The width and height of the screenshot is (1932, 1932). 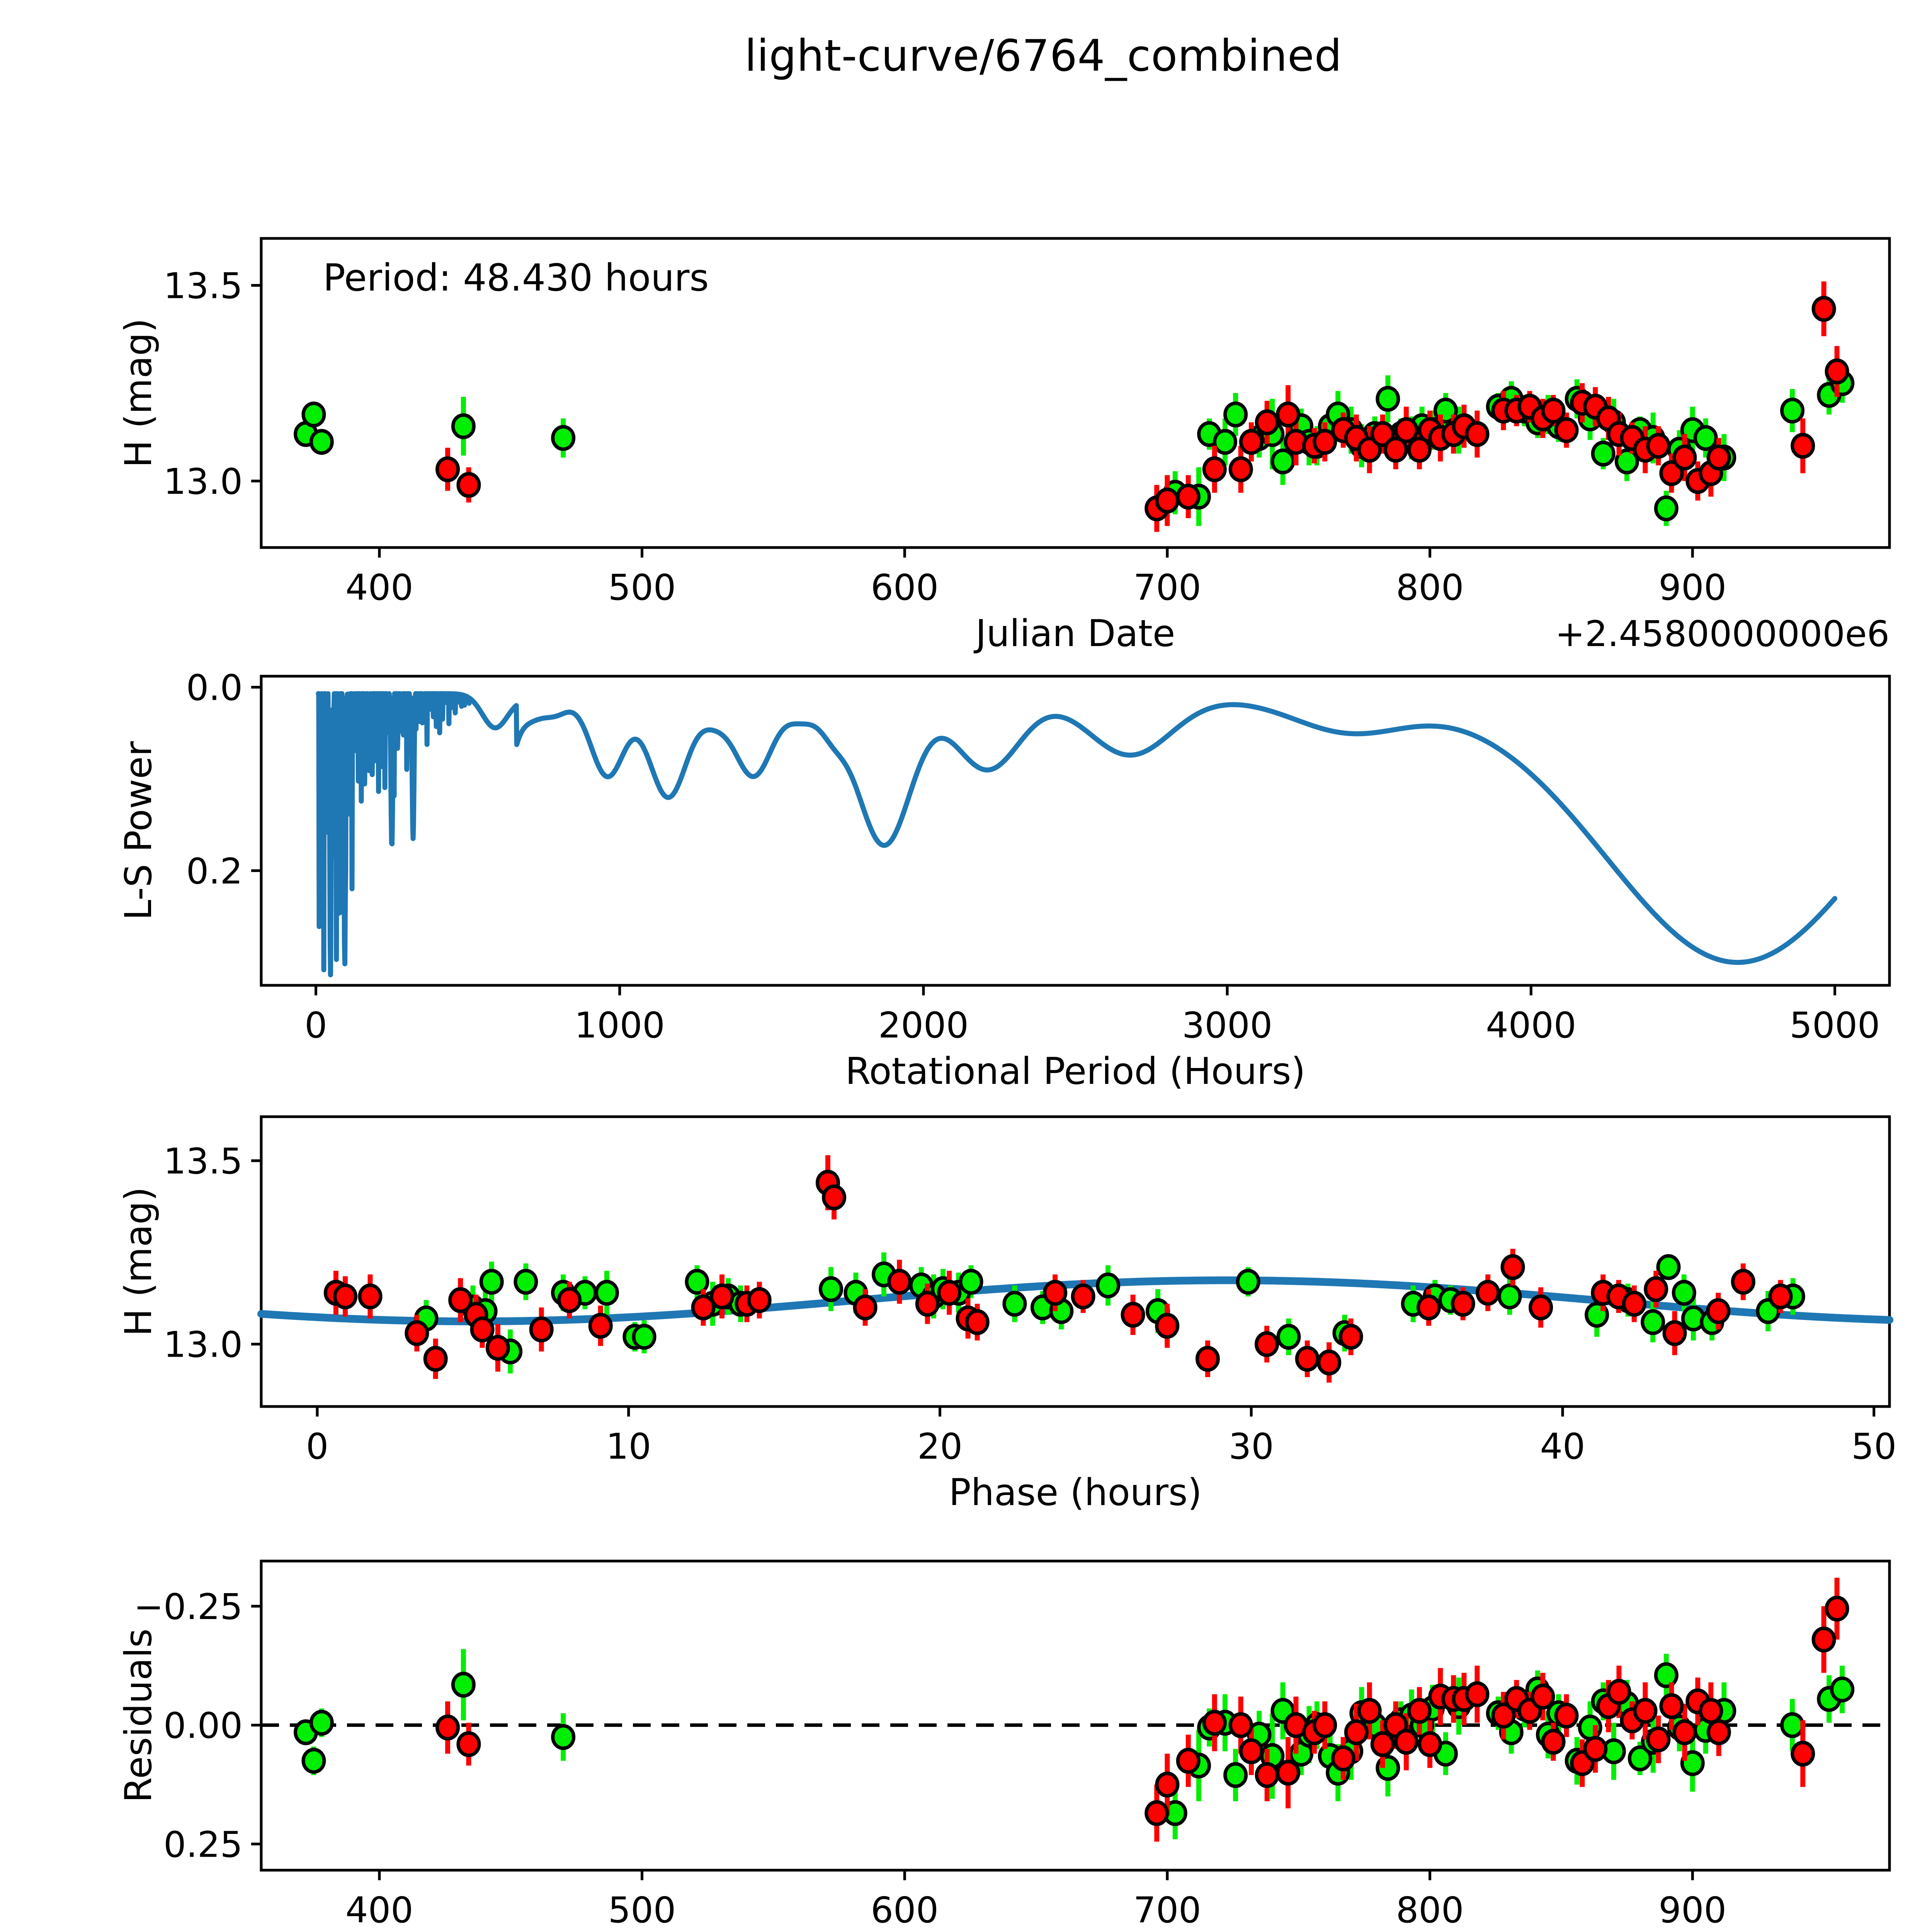 What do you see at coordinates (1430, 588) in the screenshot?
I see `x-tick-label: 800` at bounding box center [1430, 588].